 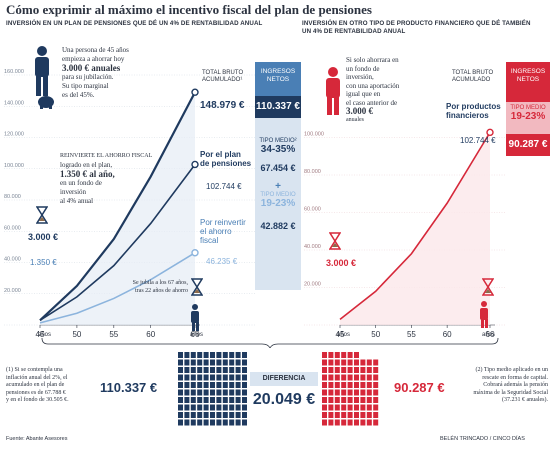 What do you see at coordinates (222, 105) in the screenshot?
I see `total-value: 148.979 €` at bounding box center [222, 105].